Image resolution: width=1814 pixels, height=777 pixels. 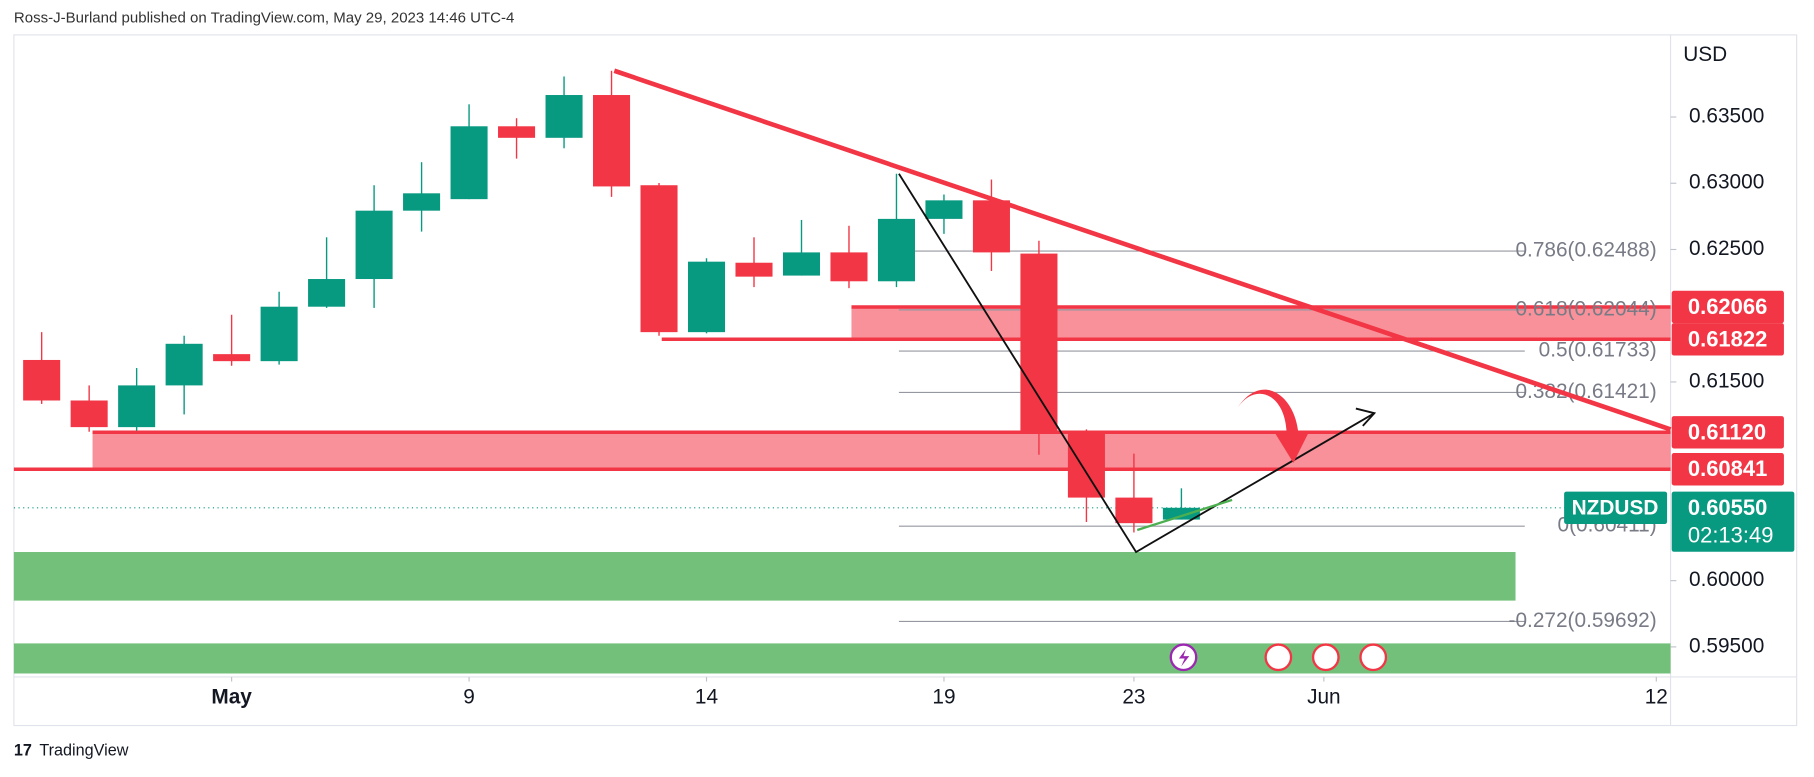 I want to click on x-tick-label: 19, so click(x=943, y=696).